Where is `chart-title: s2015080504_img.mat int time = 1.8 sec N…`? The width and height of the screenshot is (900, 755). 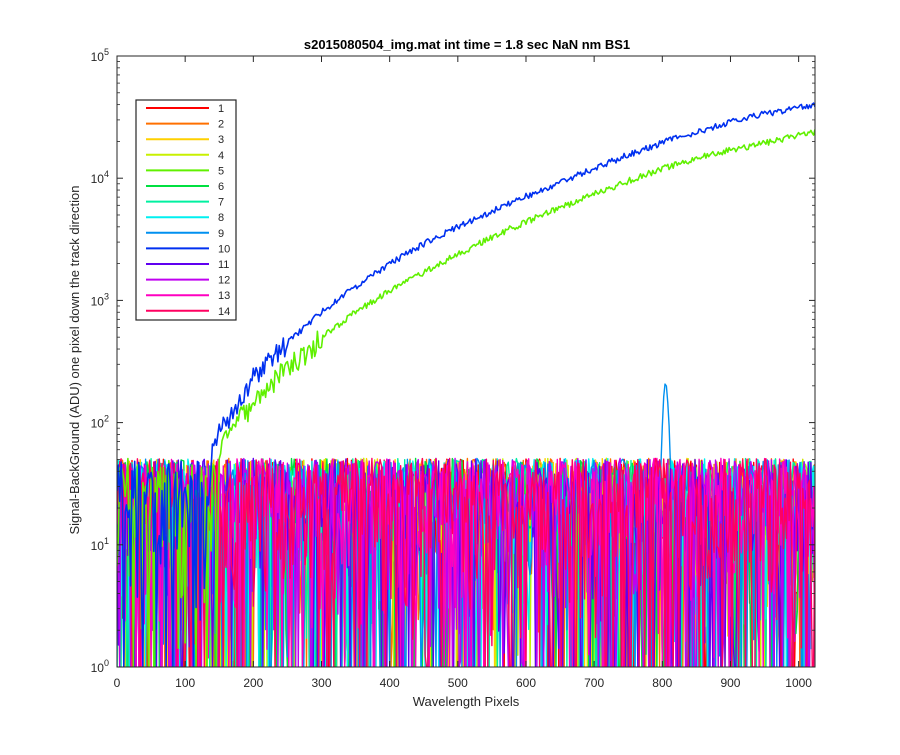
chart-title: s2015080504_img.mat int time = 1.8 sec N… is located at coordinates (467, 44).